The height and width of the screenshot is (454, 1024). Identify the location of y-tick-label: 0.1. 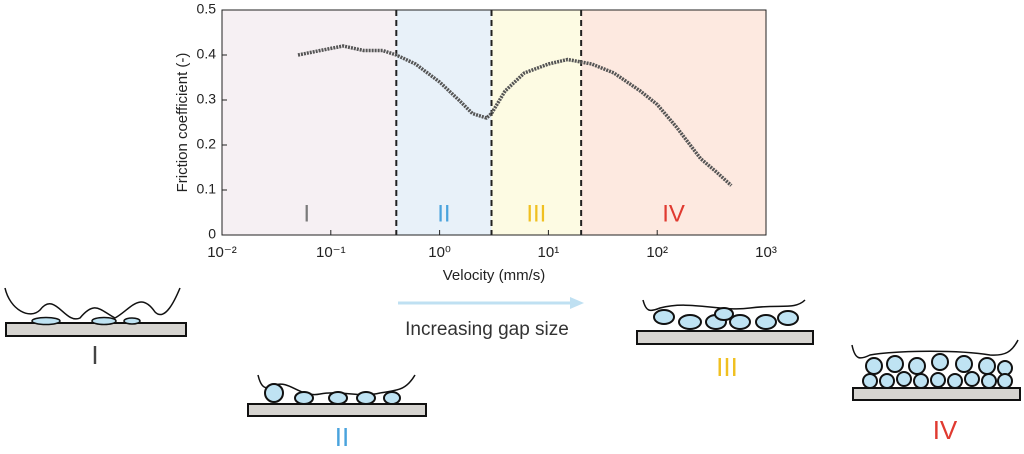
(207, 189).